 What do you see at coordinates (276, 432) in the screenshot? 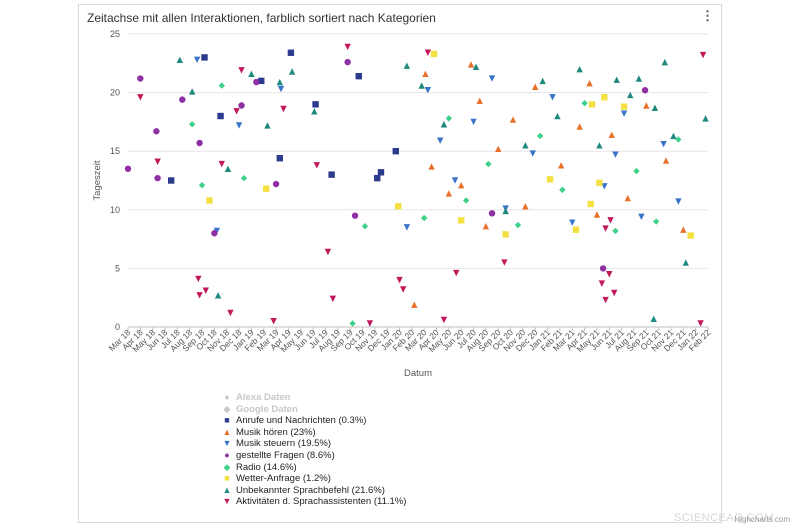
I see `legend-label: Musik hören (23%)` at bounding box center [276, 432].